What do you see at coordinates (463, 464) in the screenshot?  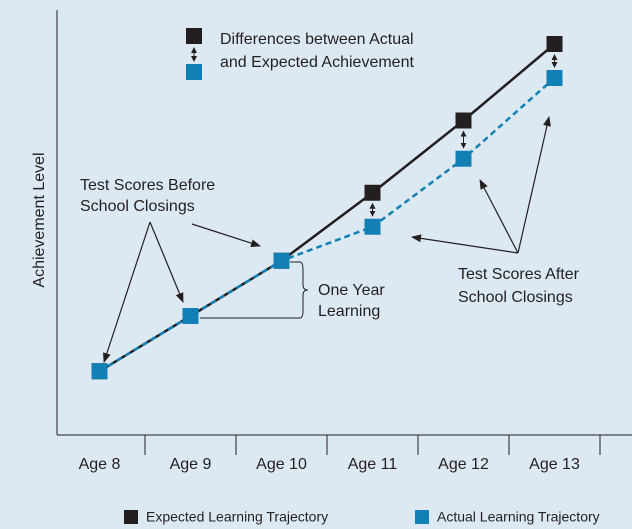 I see `x-tick-label: Age 12` at bounding box center [463, 464].